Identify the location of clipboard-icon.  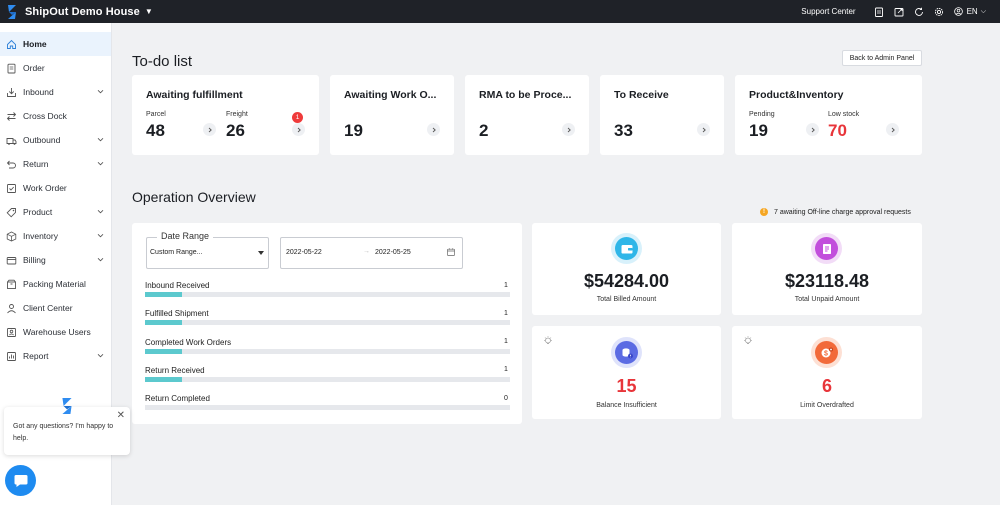
(879, 12).